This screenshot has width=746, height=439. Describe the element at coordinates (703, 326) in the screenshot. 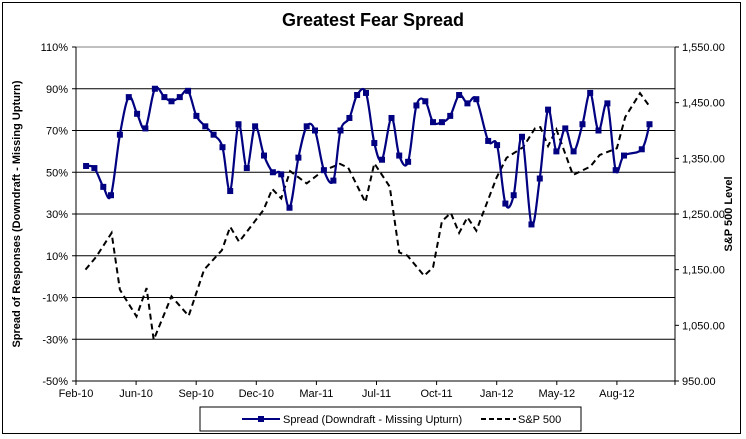

I see `y2-tick-label: 1,050.00` at that location.